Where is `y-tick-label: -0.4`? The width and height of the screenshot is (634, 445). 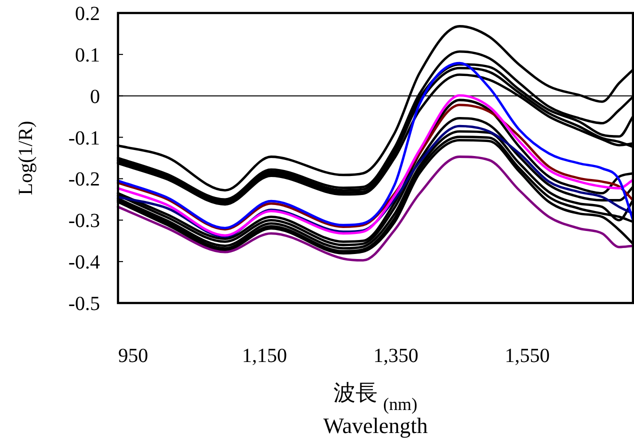 y-tick-label: -0.4 is located at coordinates (84, 263).